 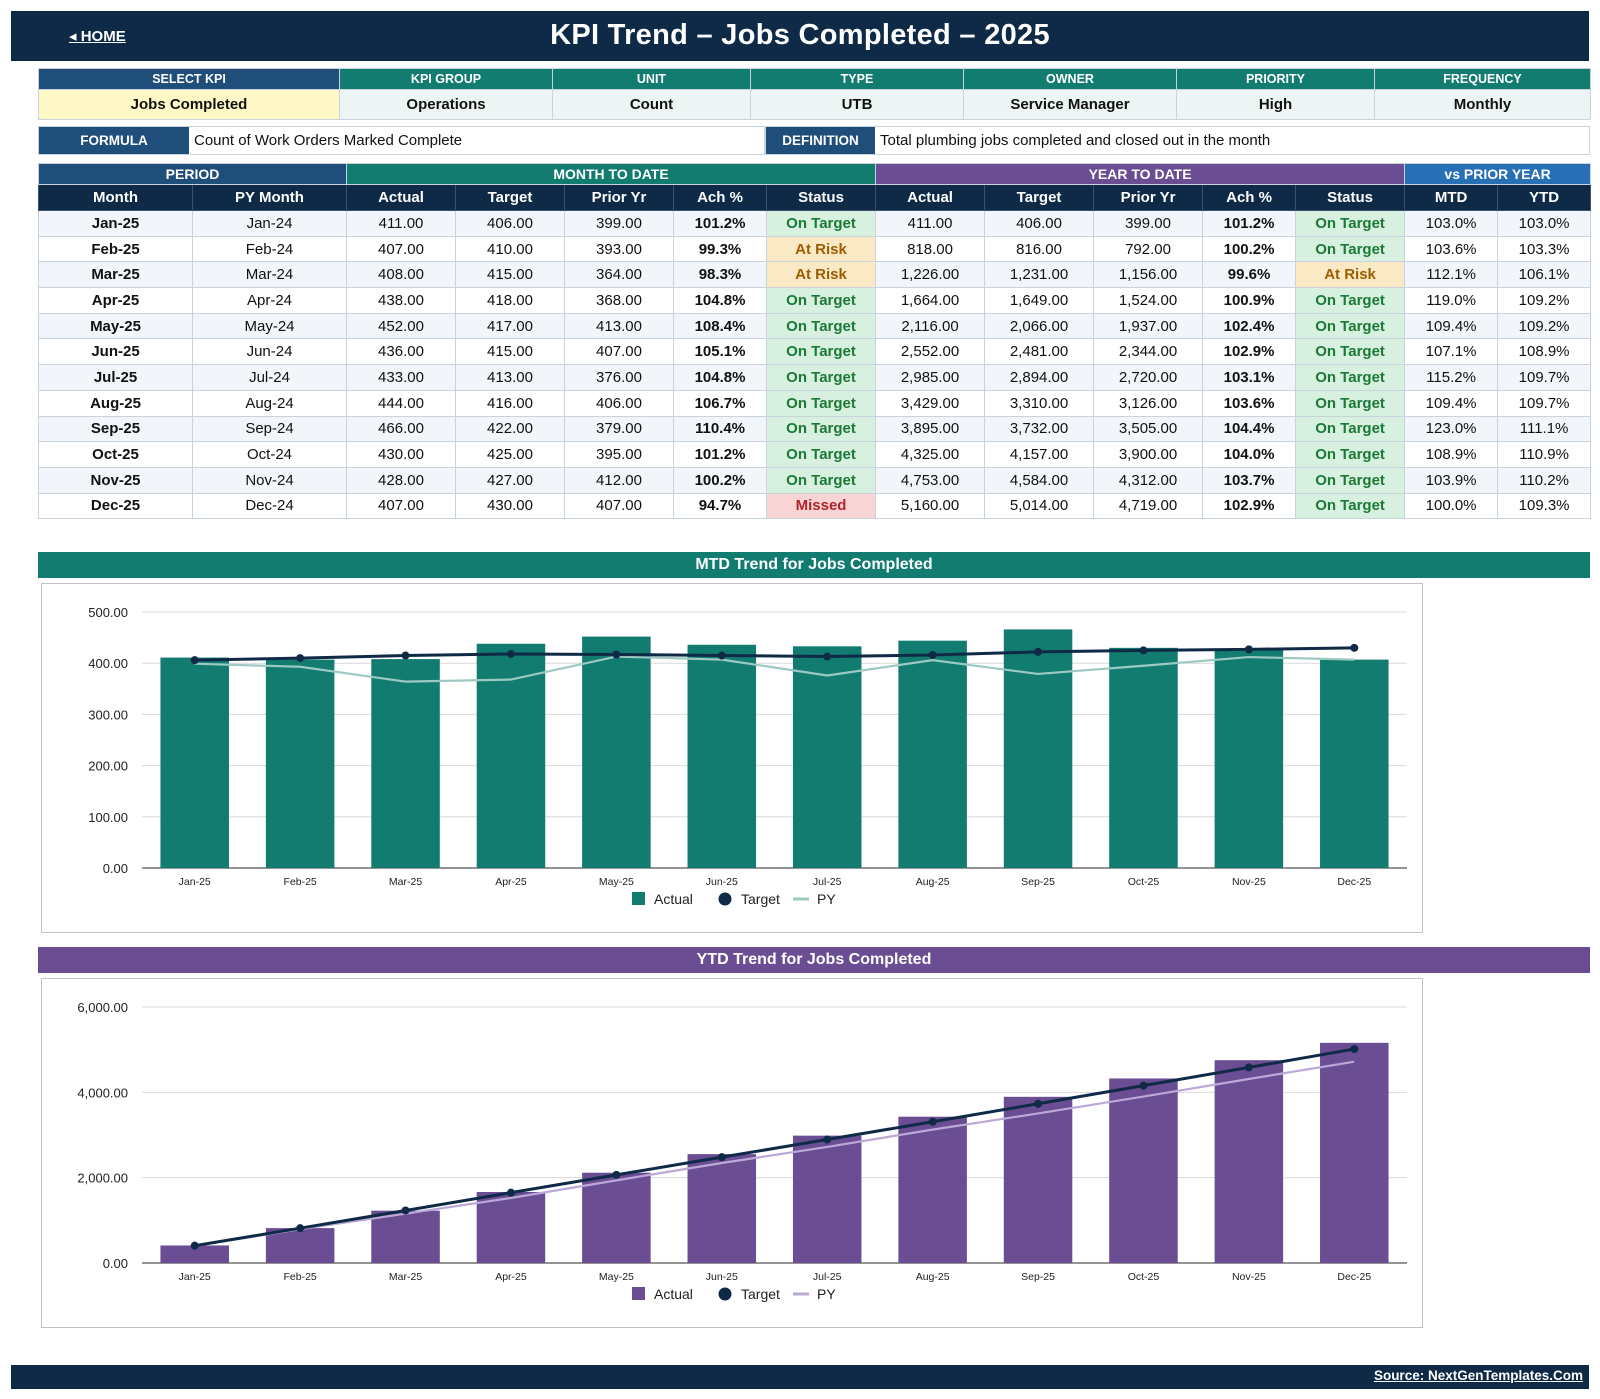 What do you see at coordinates (1249, 506) in the screenshot?
I see `cell-ytd-ach: 102.9%` at bounding box center [1249, 506].